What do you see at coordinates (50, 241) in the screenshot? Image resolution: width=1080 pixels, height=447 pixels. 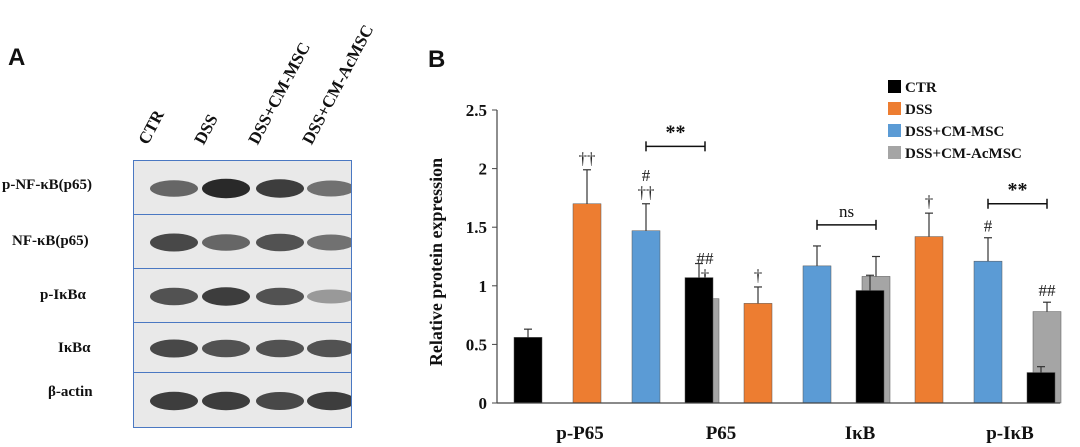 I see `blot-label-nfkb: NF-κB(p65)` at bounding box center [50, 241].